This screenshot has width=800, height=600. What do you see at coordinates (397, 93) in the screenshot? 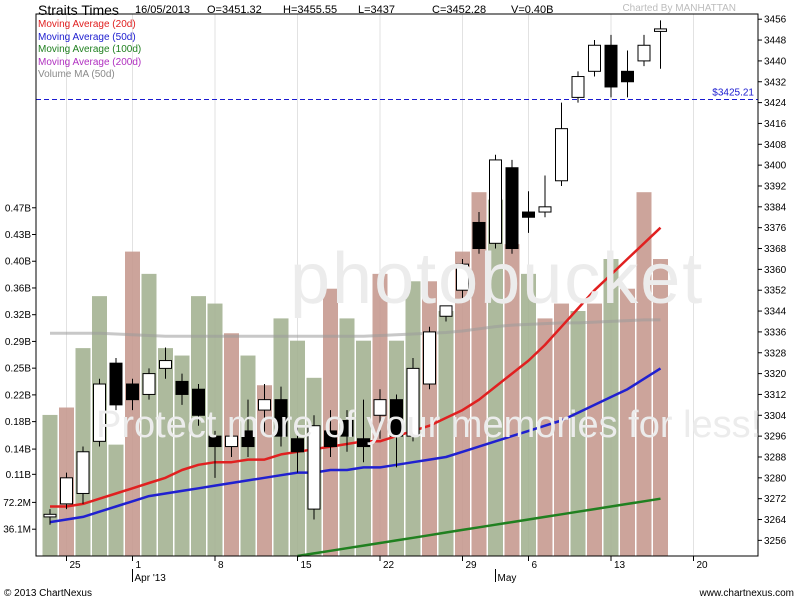
I see `reference-line-layer: $3425.21` at bounding box center [397, 93].